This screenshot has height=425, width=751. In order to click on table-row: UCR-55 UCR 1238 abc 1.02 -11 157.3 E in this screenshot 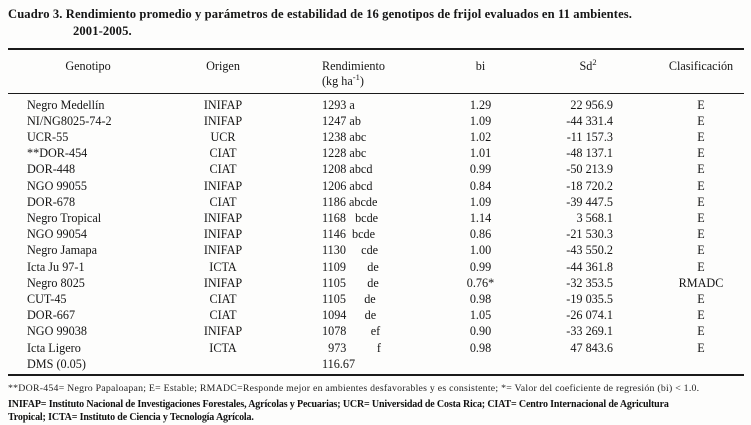, I will do `click(376, 137)`.